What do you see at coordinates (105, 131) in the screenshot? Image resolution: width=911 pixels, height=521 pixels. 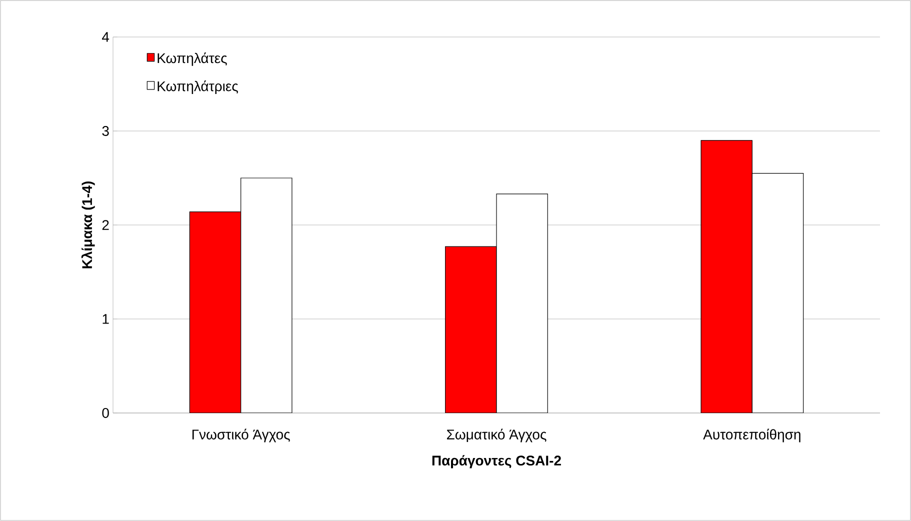 I see `y-tick-label: 3` at bounding box center [105, 131].